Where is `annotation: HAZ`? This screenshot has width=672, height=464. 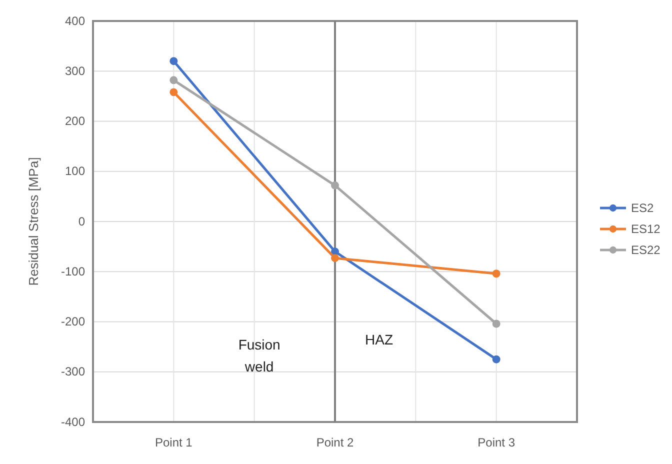 annotation: HAZ is located at coordinates (379, 339).